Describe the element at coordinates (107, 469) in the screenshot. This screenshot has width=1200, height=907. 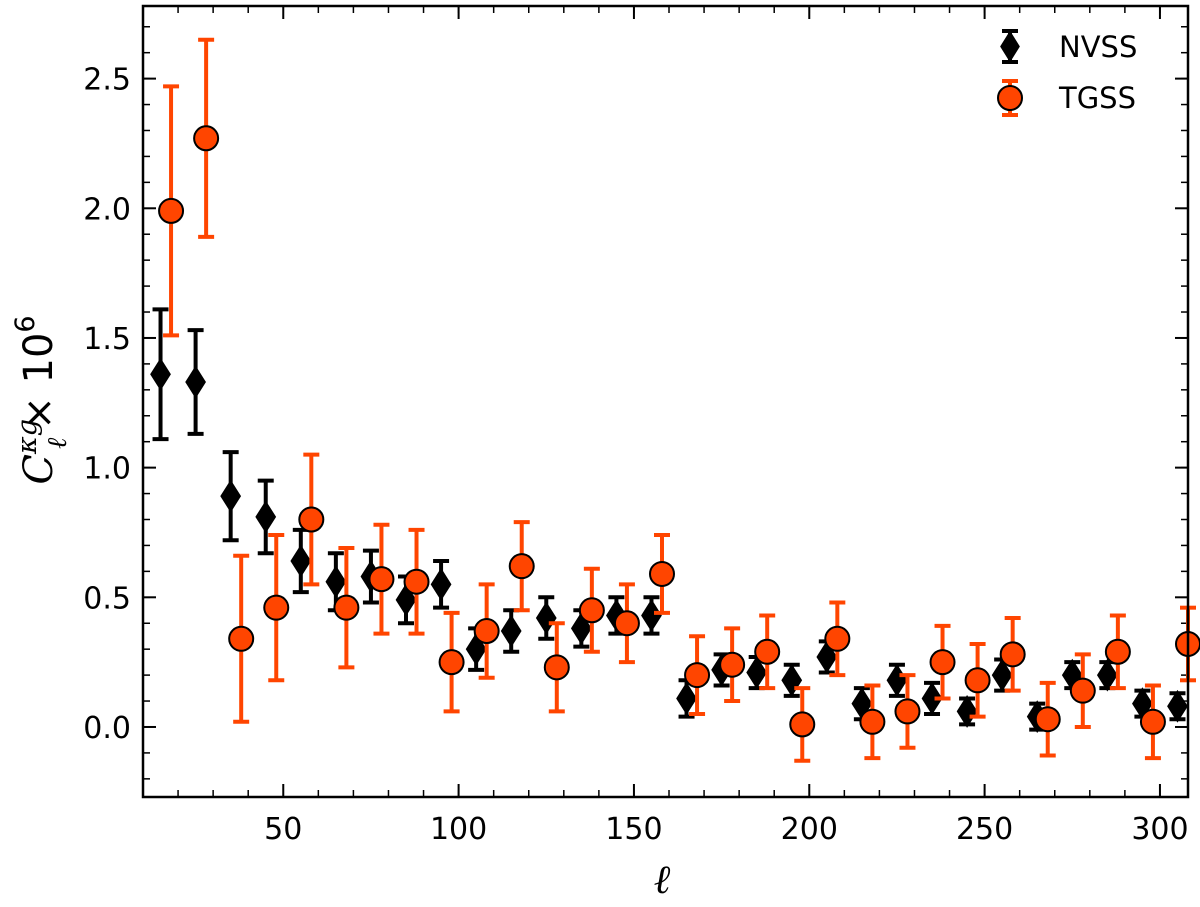
I see `y-tick-label: 1.0` at that location.